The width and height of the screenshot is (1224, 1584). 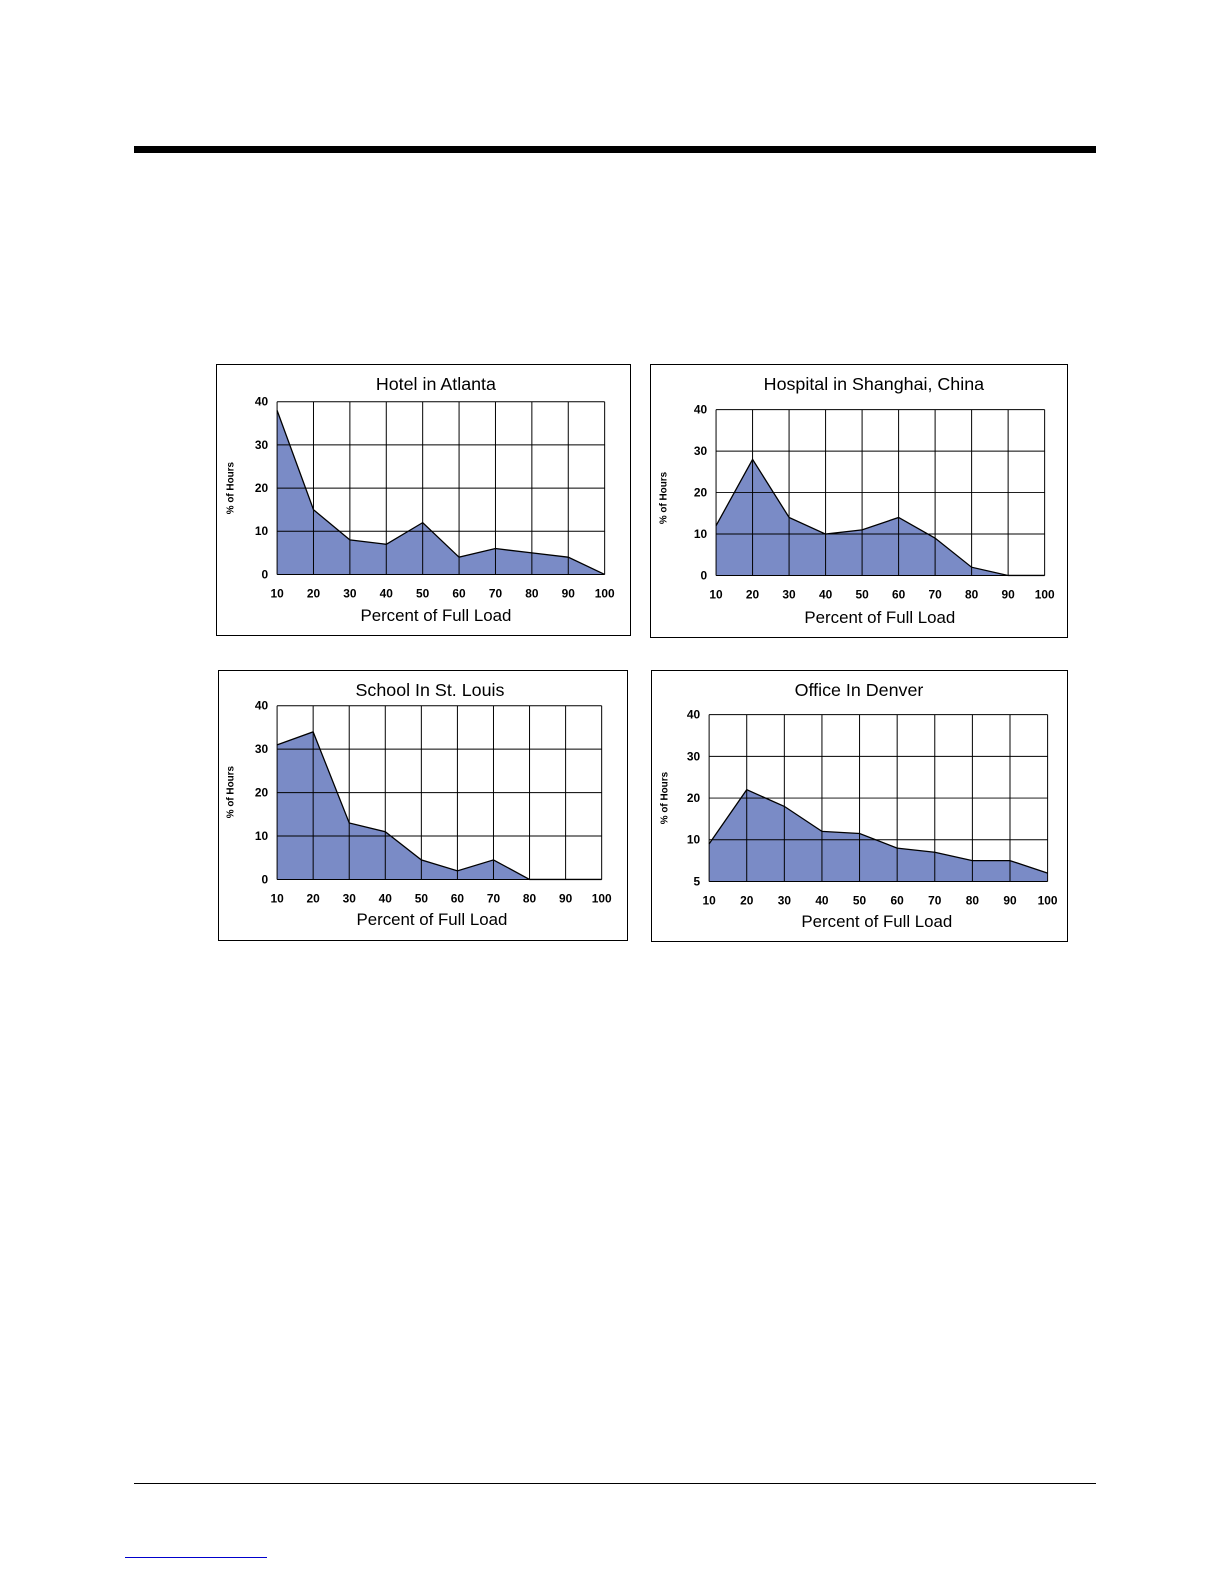 I want to click on bottom-rule, so click(x=615, y=1483).